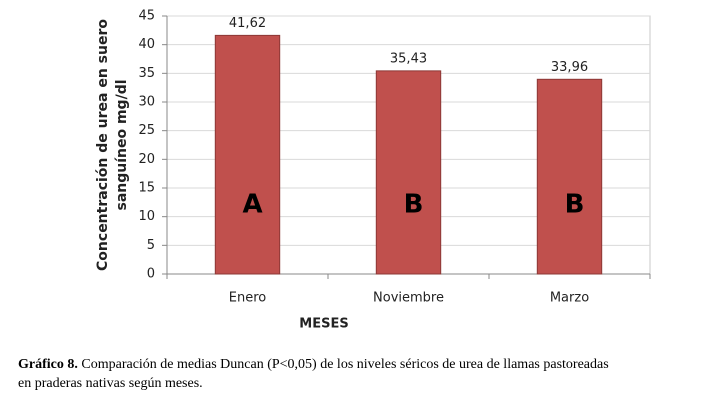  What do you see at coordinates (408, 58) in the screenshot?
I see `data-label: 35,43` at bounding box center [408, 58].